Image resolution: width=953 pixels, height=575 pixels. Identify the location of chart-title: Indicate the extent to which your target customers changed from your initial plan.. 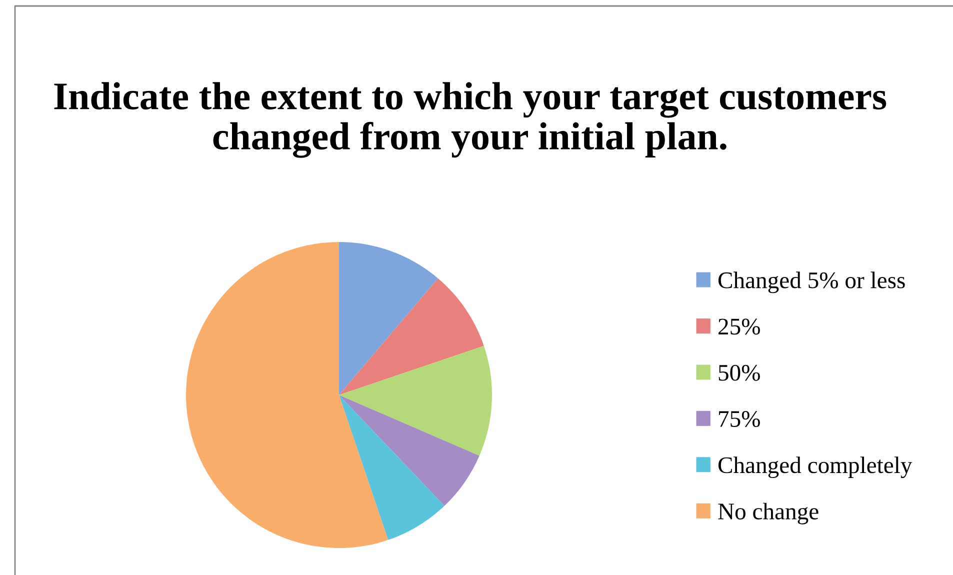
(470, 120).